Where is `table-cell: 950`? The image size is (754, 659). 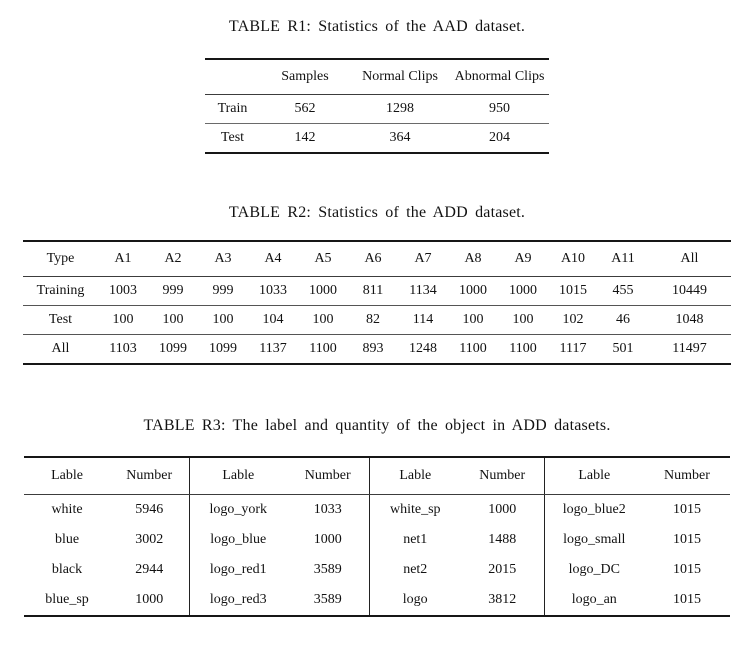
table-cell: 950 is located at coordinates (499, 109).